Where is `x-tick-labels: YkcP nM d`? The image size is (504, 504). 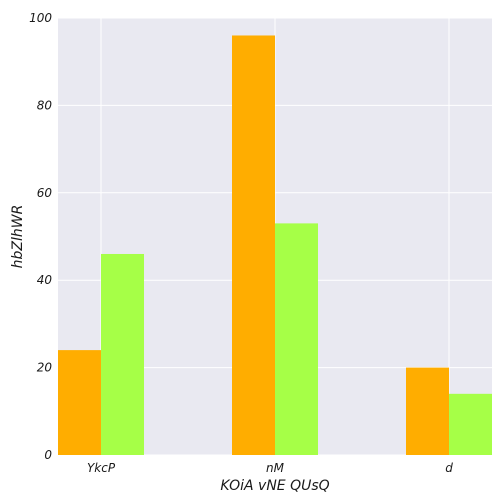
x-tick-labels: YkcP nM d is located at coordinates (270, 468).